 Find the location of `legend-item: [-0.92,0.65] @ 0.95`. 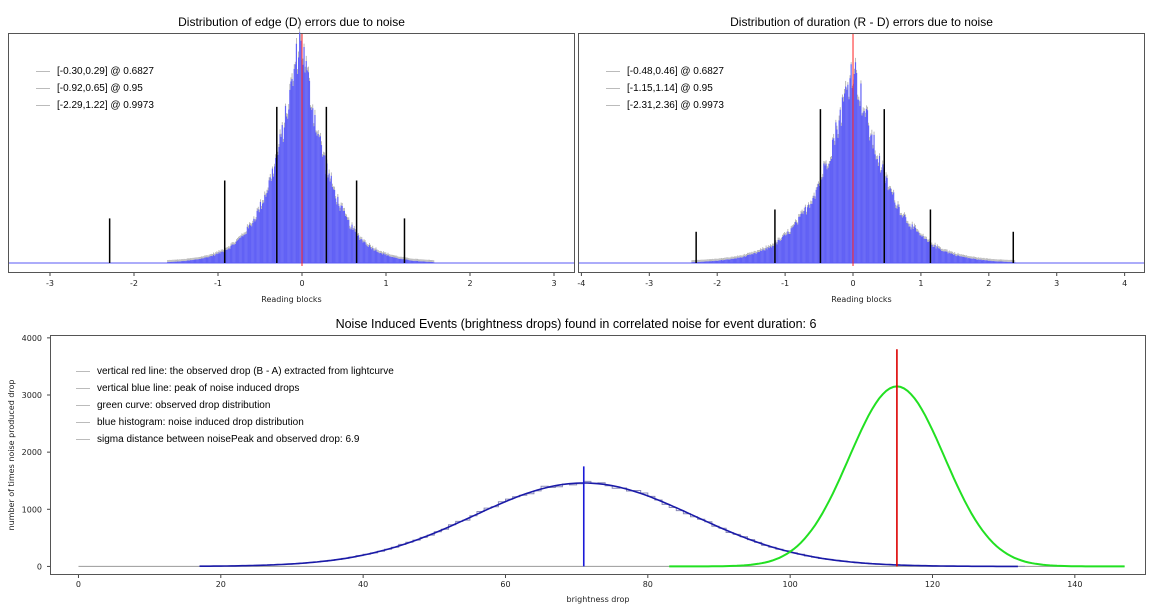

legend-item: [-0.92,0.65] @ 0.95 is located at coordinates (95, 88).